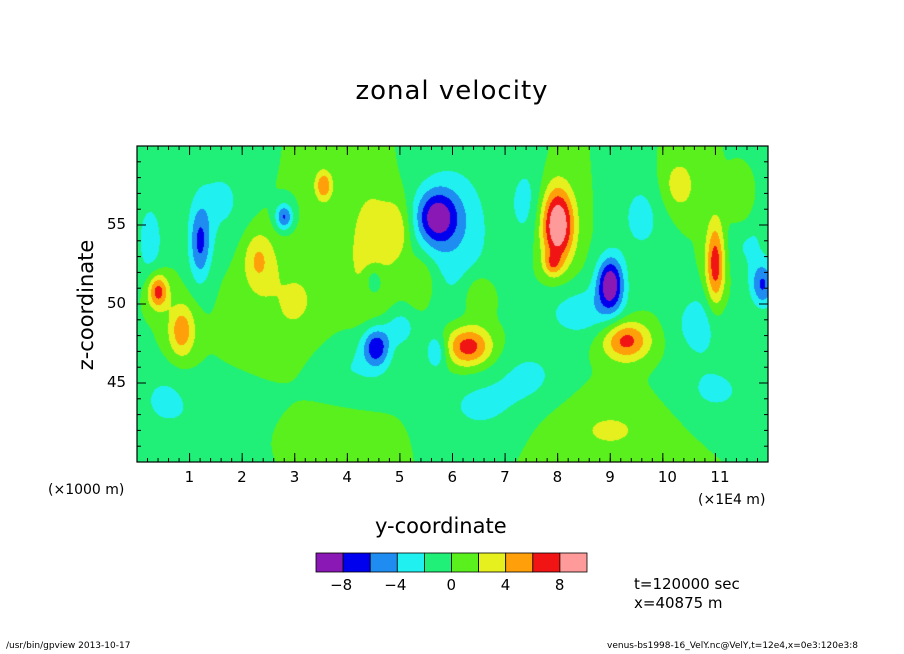 The height and width of the screenshot is (654, 904). I want to click on x-tick-label: 9, so click(610, 477).